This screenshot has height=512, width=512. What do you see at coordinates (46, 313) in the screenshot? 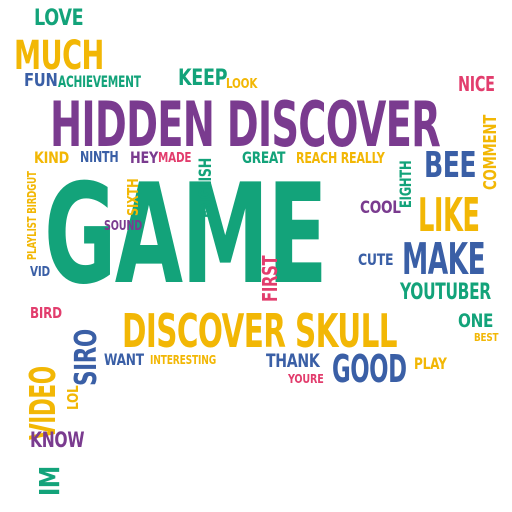
I see `word-bird: BIRD` at bounding box center [46, 313].